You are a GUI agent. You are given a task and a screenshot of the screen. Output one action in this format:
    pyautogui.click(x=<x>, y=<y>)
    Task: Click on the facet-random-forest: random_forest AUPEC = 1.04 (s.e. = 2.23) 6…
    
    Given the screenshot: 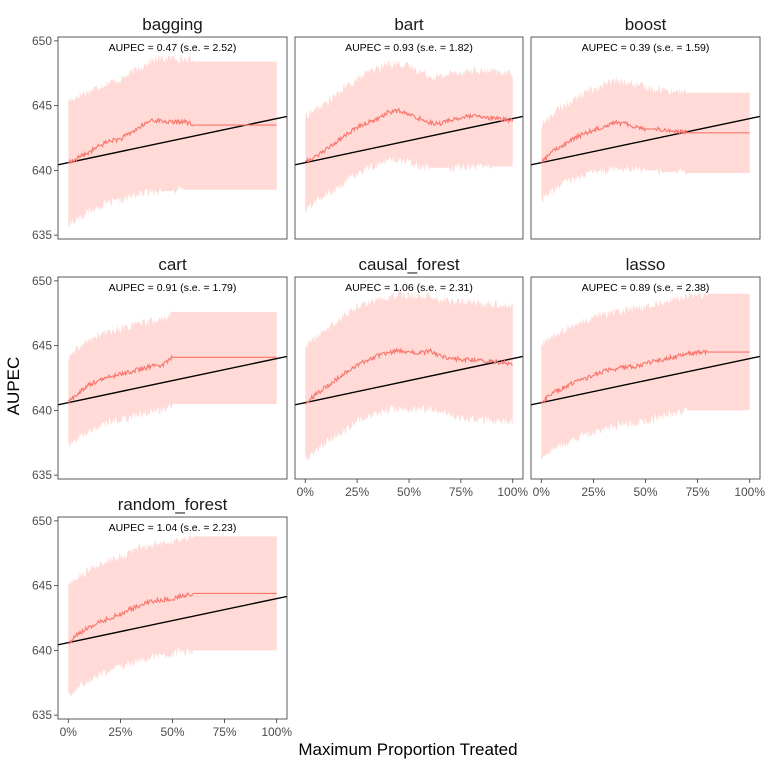 What is the action you would take?
    pyautogui.click(x=162, y=617)
    